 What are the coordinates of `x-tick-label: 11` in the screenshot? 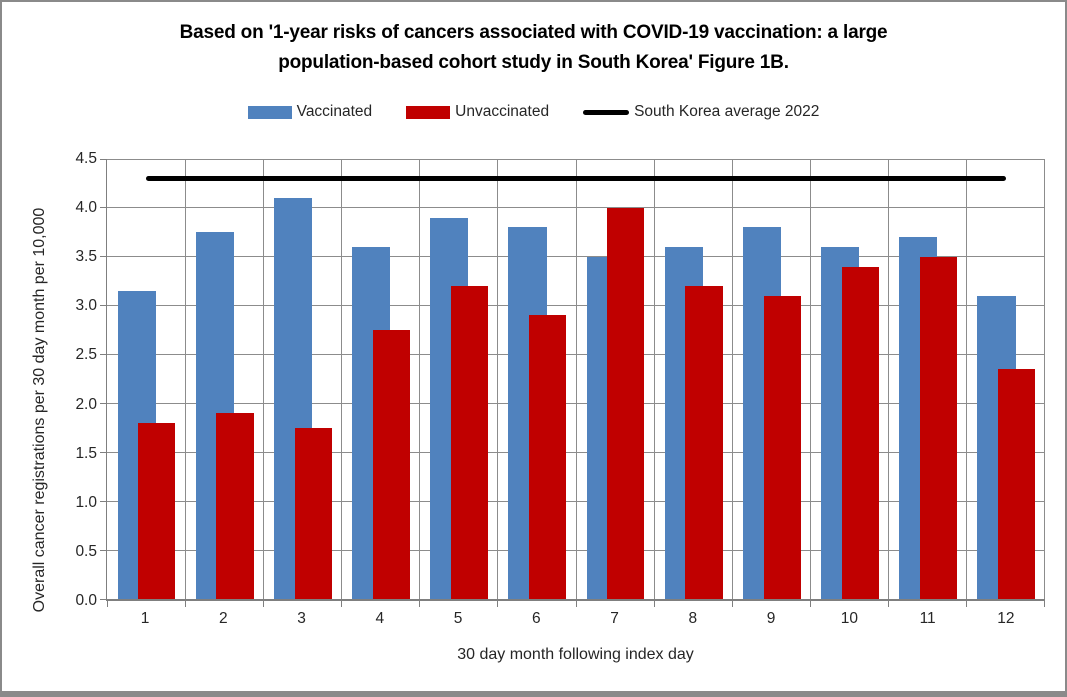 It's located at (927, 618).